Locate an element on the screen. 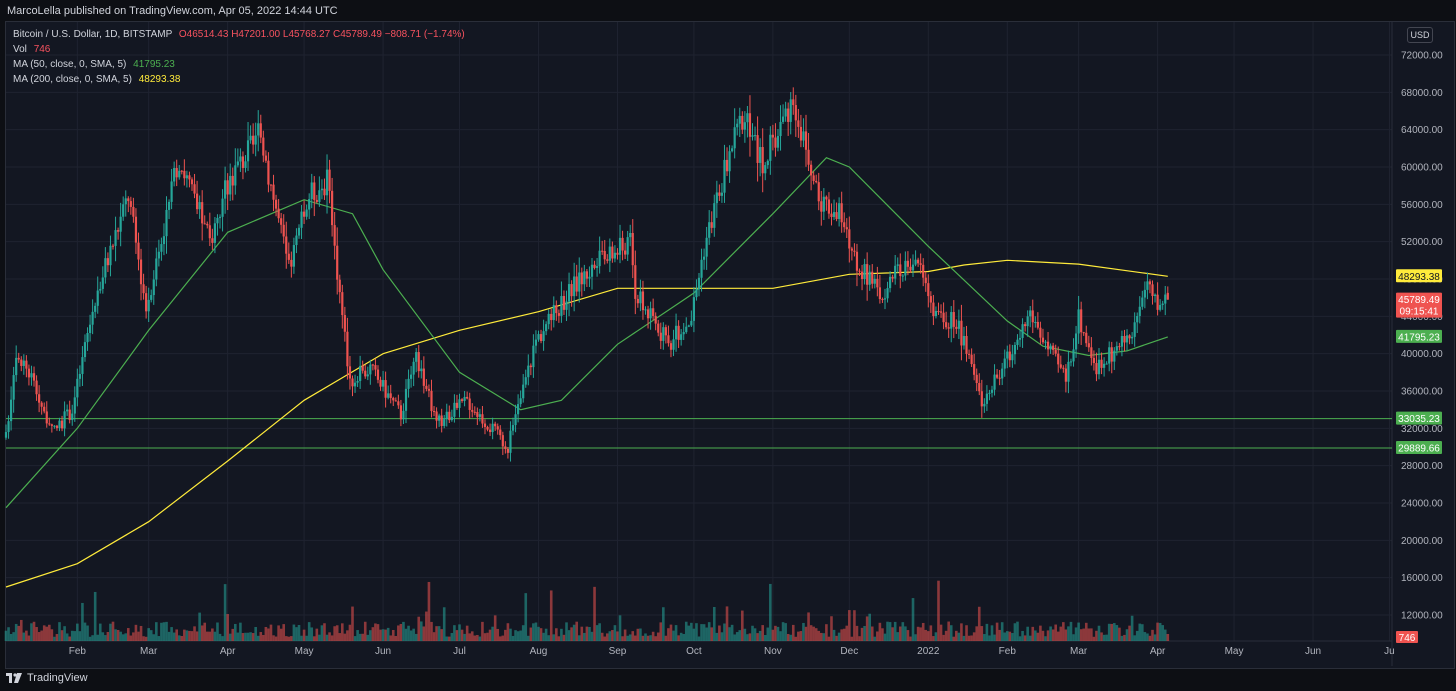 This screenshot has width=1456, height=691. currency-button: USD is located at coordinates (1420, 35).